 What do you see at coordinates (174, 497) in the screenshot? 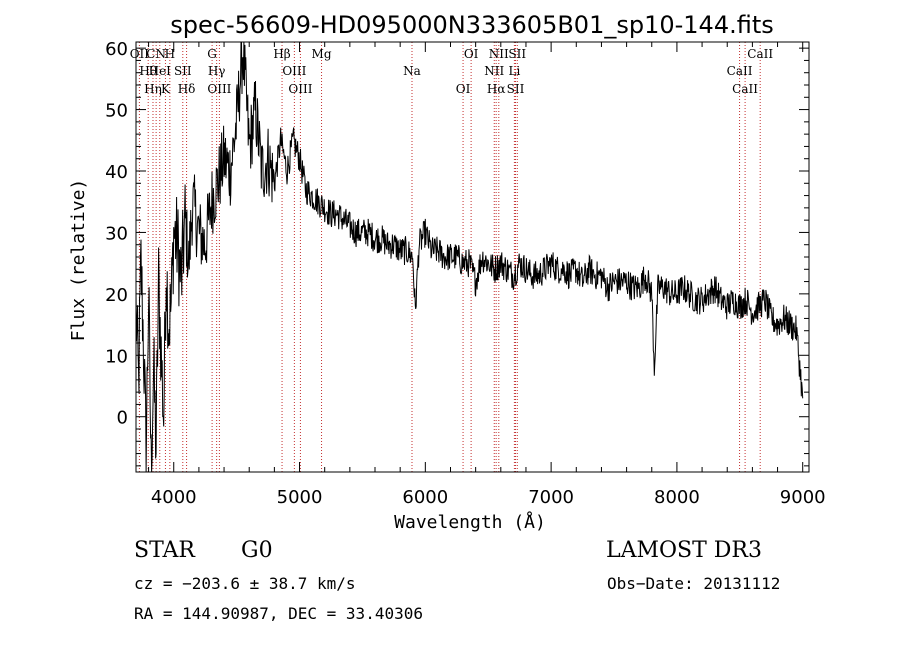
I see `x-tick-label: 4000` at bounding box center [174, 497].